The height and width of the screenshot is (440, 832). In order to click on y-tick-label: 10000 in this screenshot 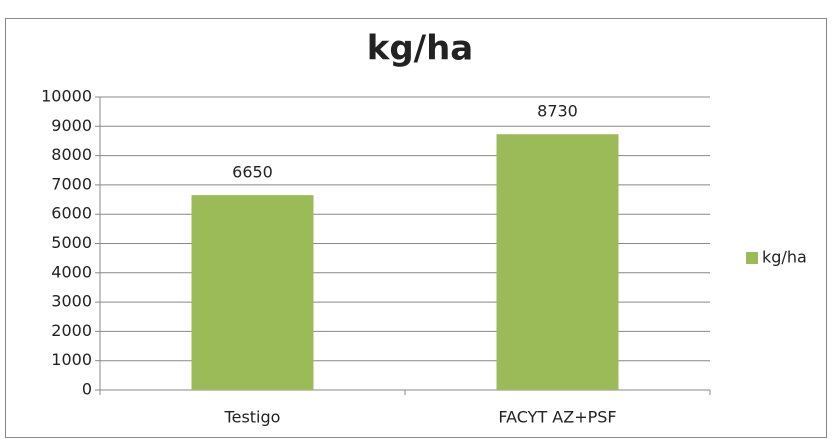, I will do `click(66, 96)`.